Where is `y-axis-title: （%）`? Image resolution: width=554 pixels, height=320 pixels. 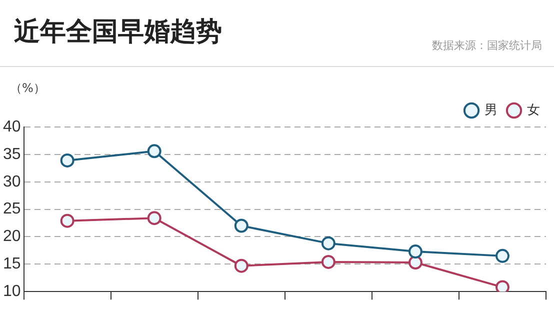
y-axis-title: （%） is located at coordinates (28, 88).